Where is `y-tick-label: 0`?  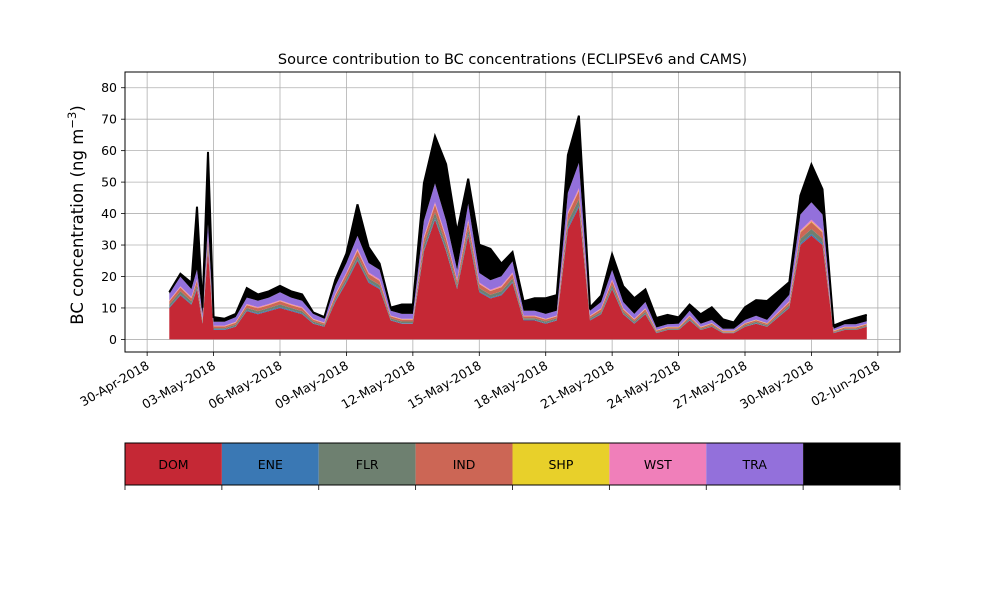 y-tick-label: 0 is located at coordinates (113, 339).